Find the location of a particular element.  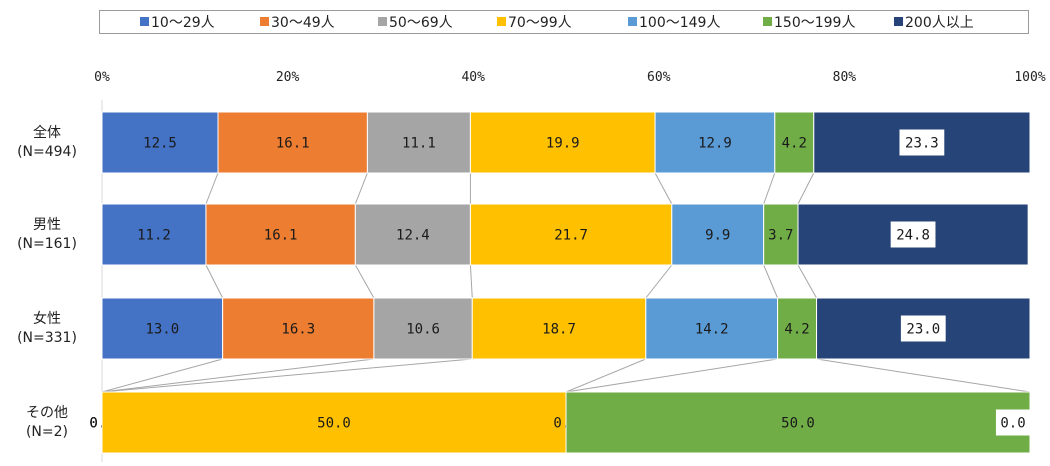

data-label-text: 12.4 is located at coordinates (413, 236).